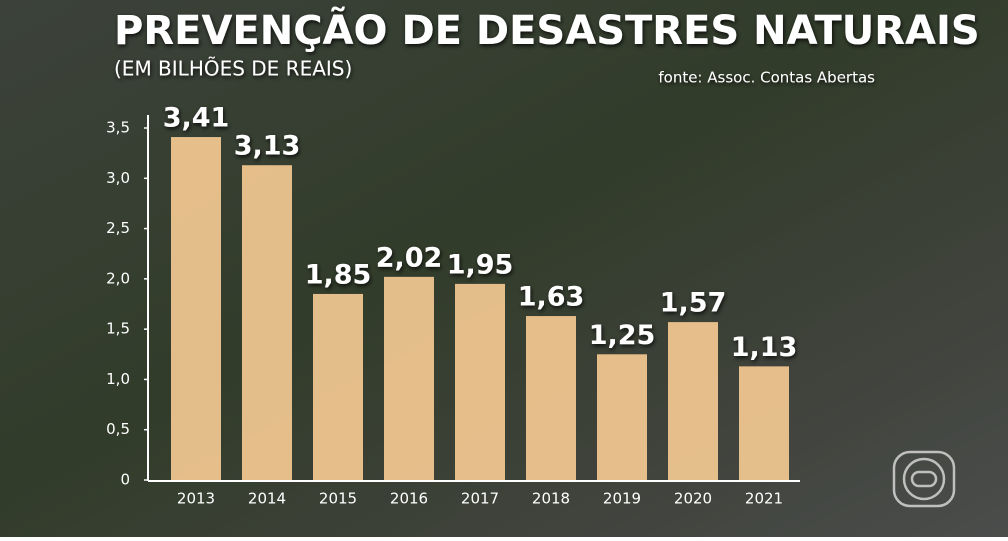  Describe the element at coordinates (622, 499) in the screenshot. I see `x-tick-label: 2019` at that location.